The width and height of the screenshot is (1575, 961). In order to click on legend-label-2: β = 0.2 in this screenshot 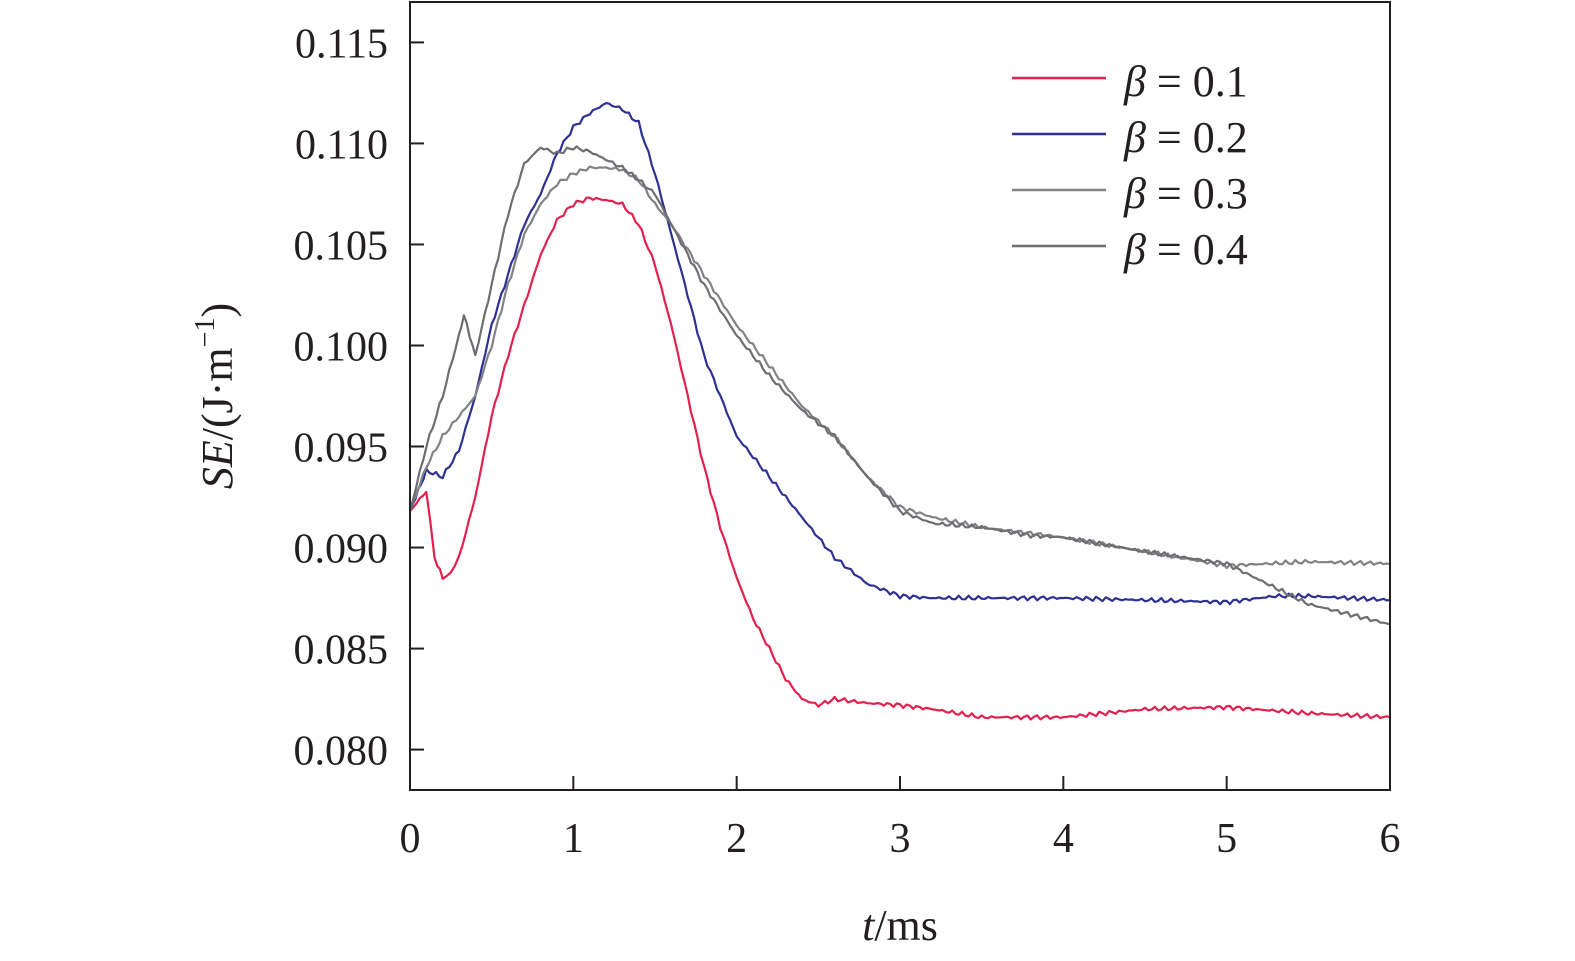, I will do `click(1185, 137)`.